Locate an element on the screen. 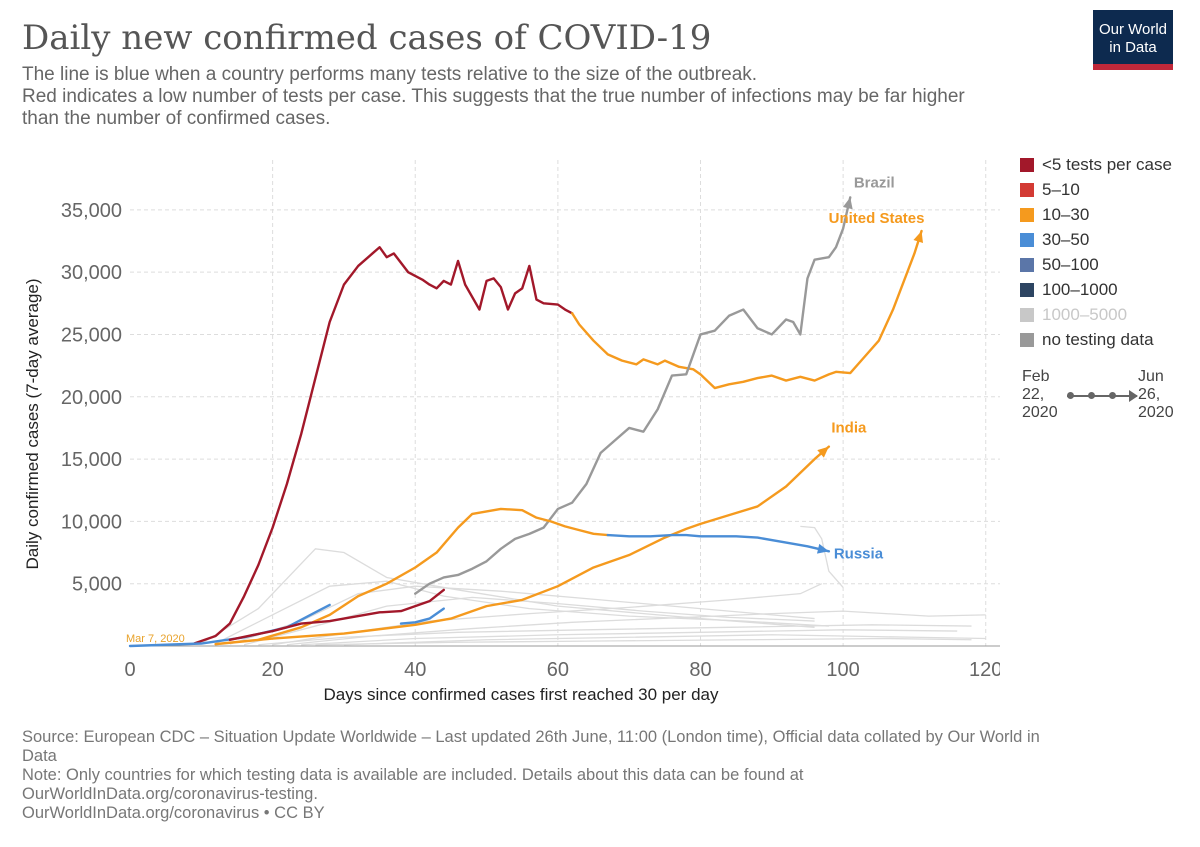 The height and width of the screenshot is (847, 1200). legend-item: <5 tests per case is located at coordinates (1096, 164).